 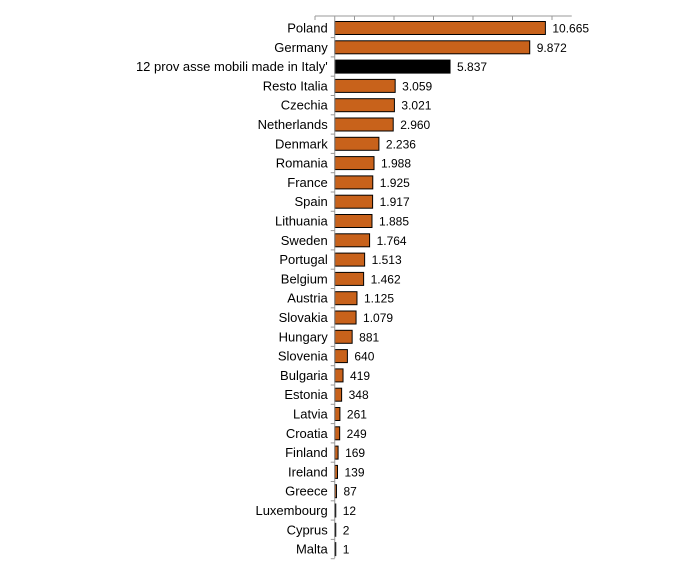 I want to click on data-label: 249, so click(x=357, y=434).